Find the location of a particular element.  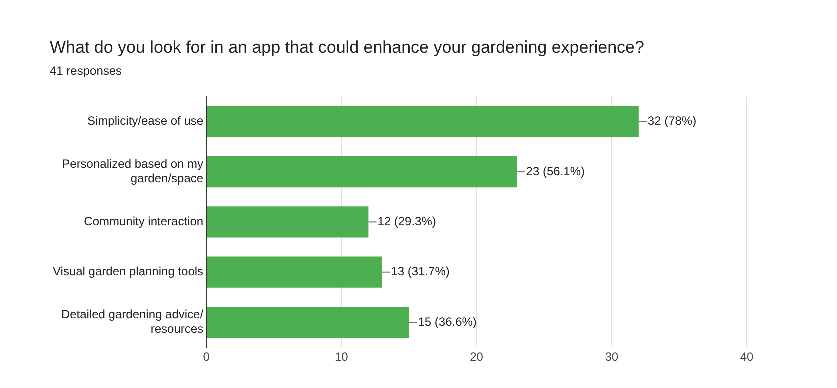

y-tick-label: Community interaction is located at coordinates (144, 221).